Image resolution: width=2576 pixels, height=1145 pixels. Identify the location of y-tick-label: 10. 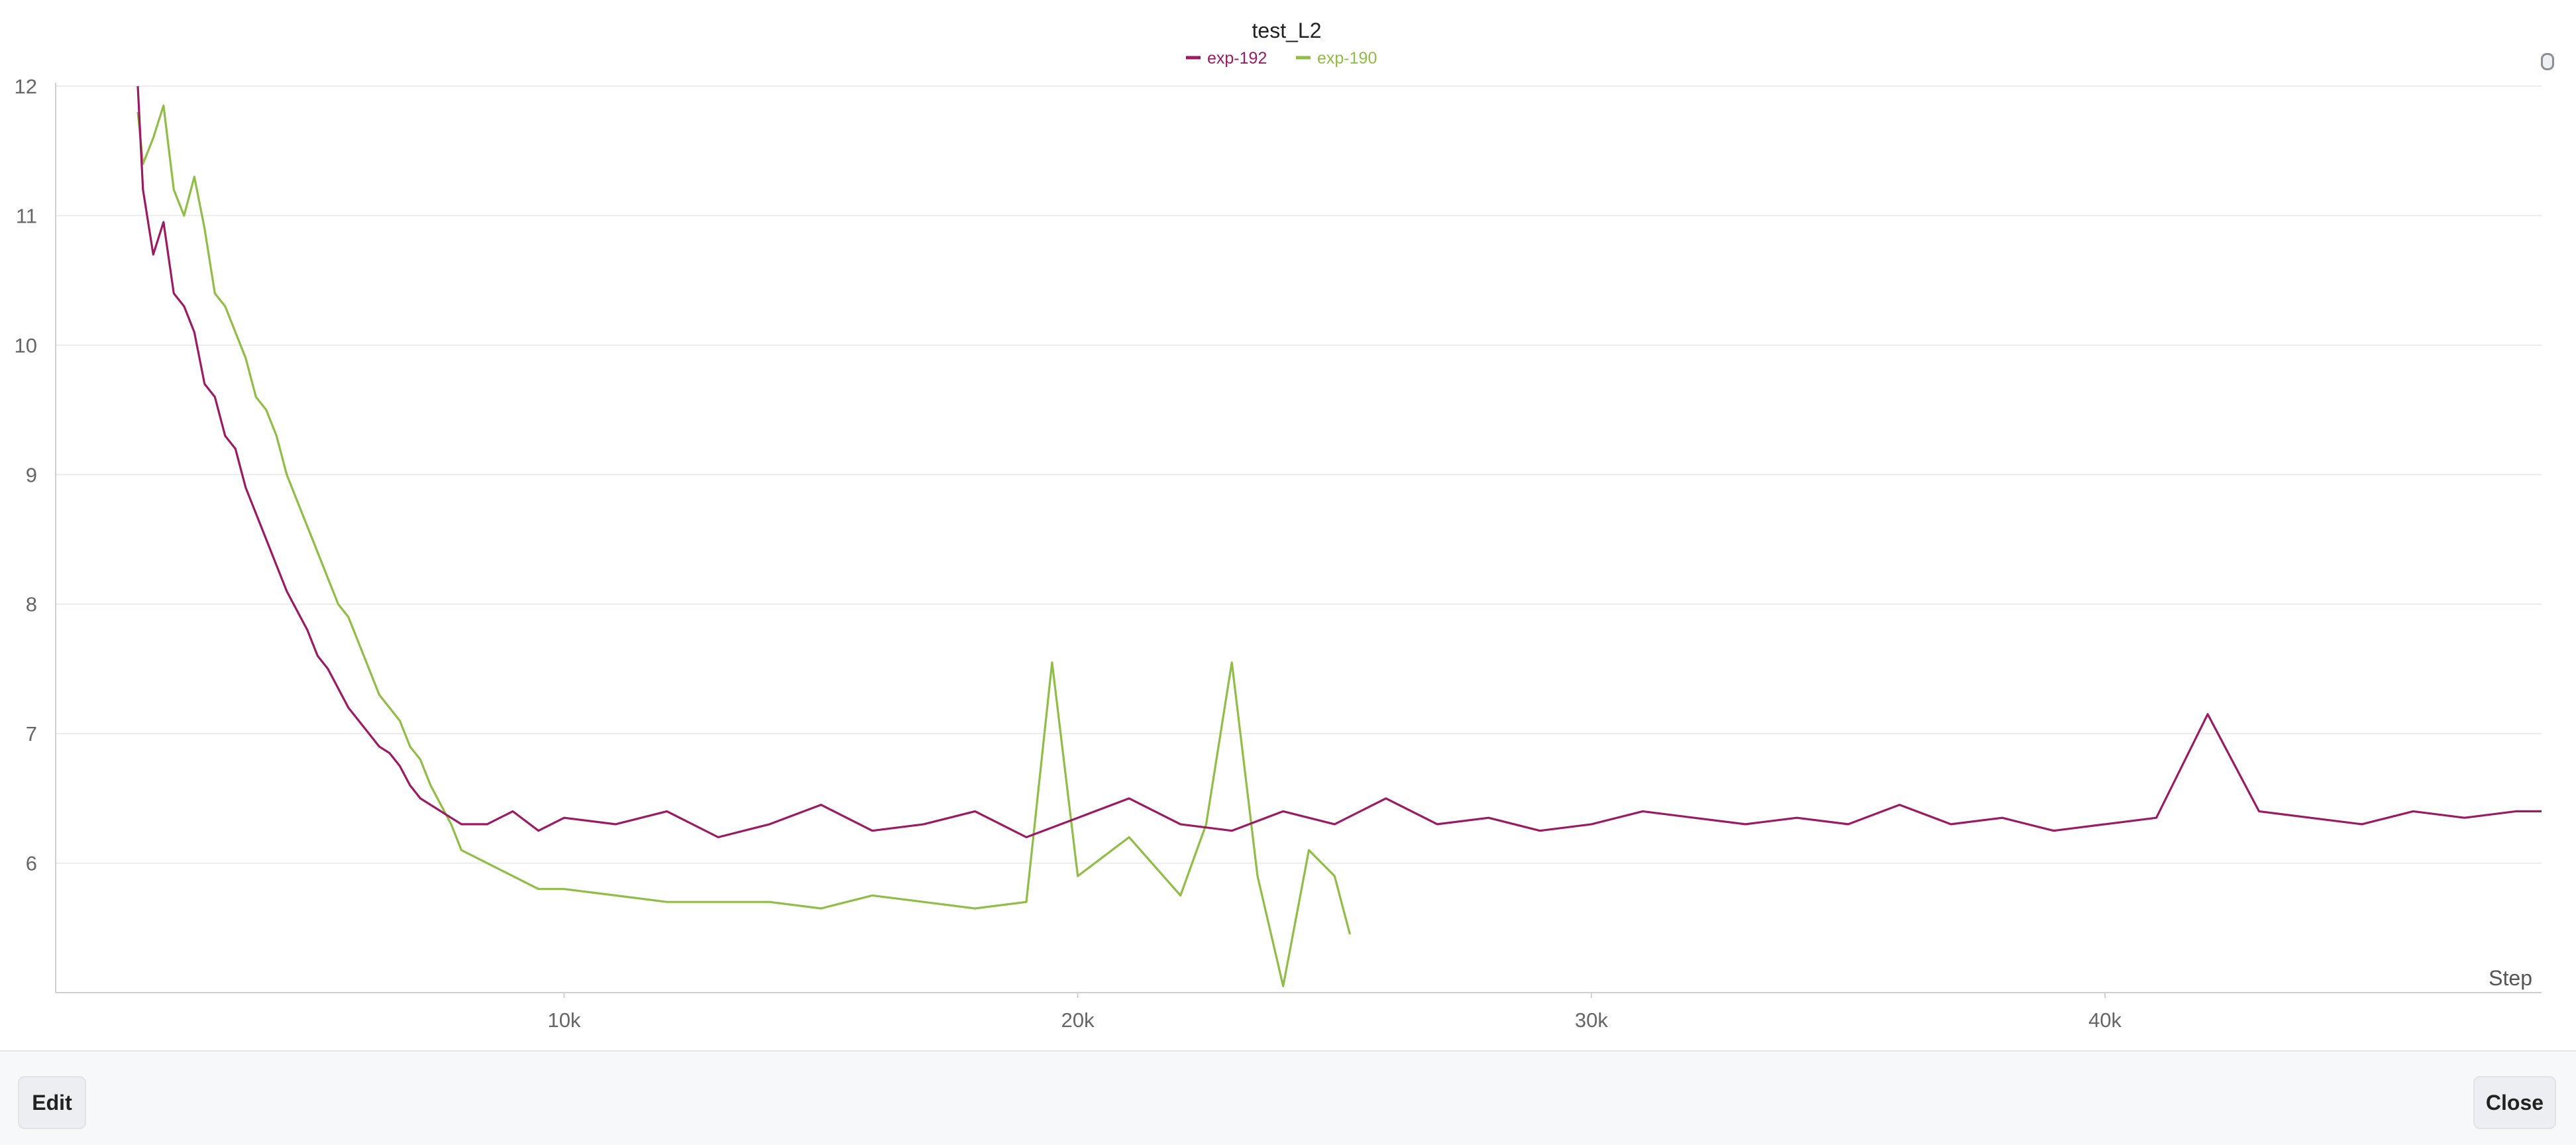
(26, 345).